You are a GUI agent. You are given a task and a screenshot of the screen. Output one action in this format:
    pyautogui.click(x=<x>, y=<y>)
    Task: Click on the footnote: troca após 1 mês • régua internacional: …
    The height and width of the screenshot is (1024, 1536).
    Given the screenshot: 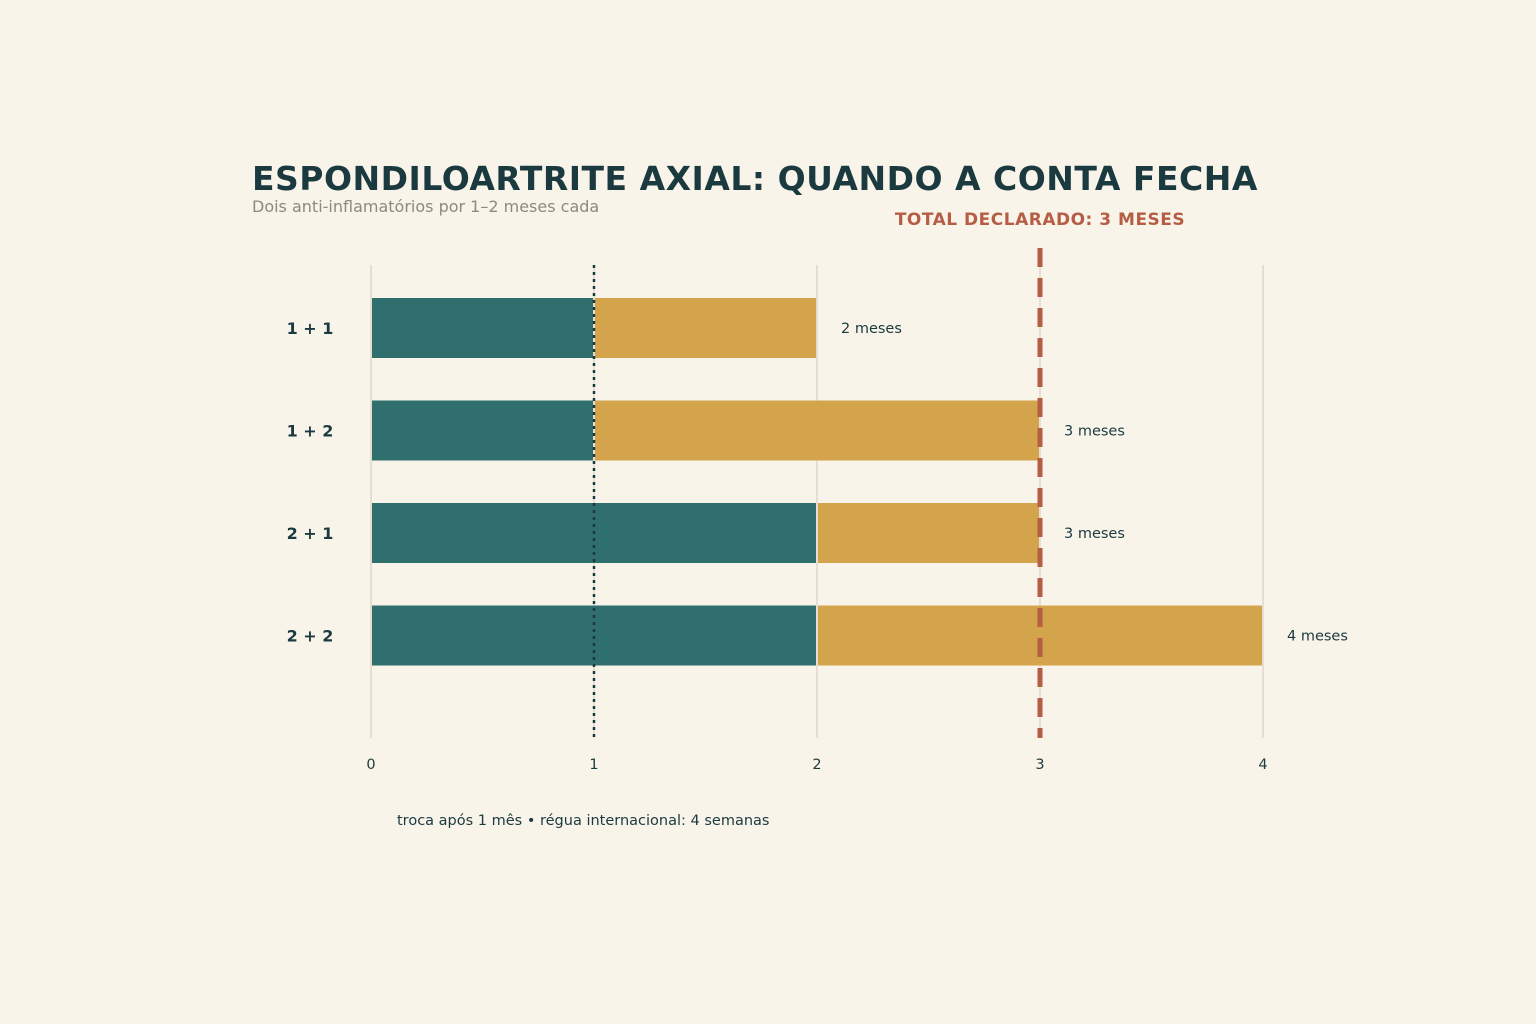 What is the action you would take?
    pyautogui.click(x=583, y=821)
    